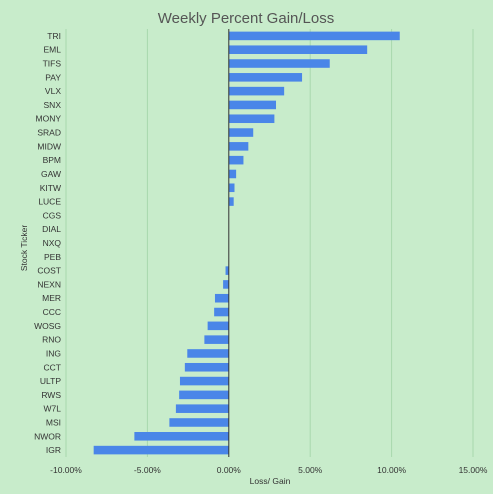 The width and height of the screenshot is (493, 494). Describe the element at coordinates (51, 395) in the screenshot. I see `y-tick-label: RWS` at that location.